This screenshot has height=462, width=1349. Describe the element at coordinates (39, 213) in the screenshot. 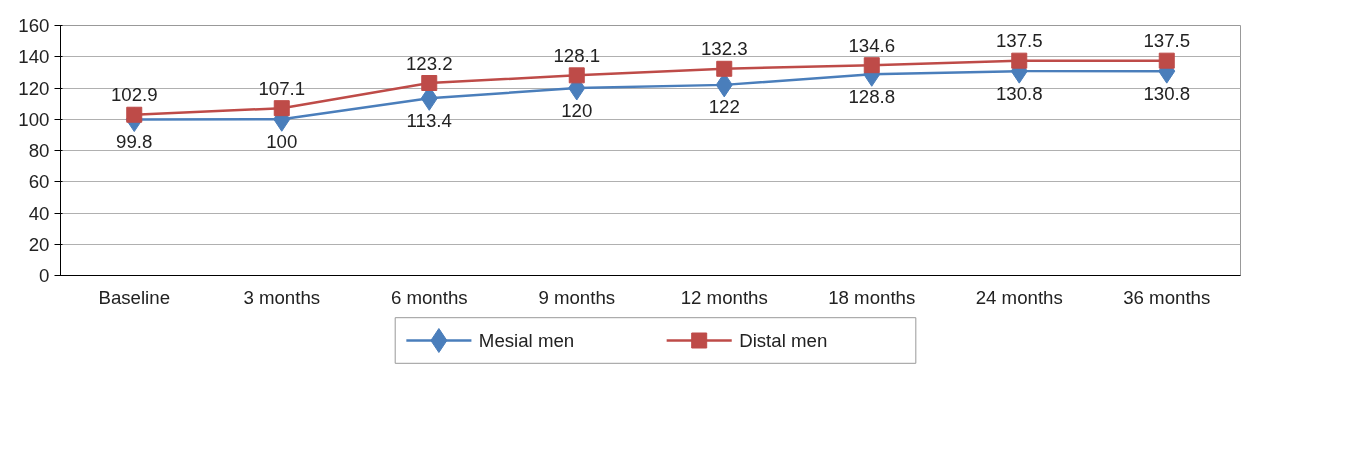

I see `y-tick-label: 40` at that location.